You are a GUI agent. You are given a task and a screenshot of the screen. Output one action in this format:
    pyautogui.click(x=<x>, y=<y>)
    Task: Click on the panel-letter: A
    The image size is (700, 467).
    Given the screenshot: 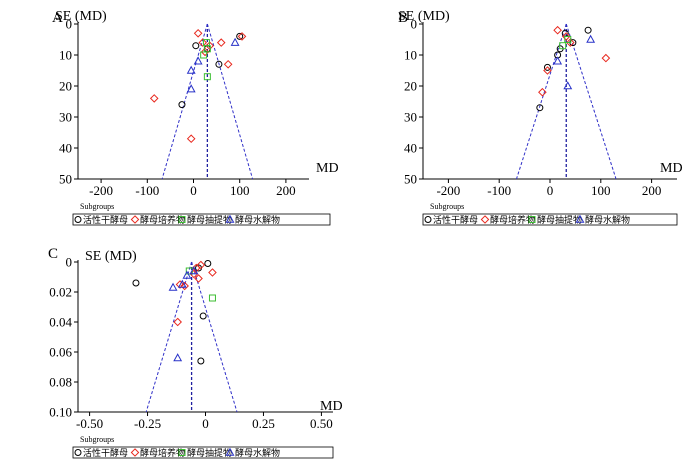 What is the action you would take?
    pyautogui.click(x=57, y=18)
    